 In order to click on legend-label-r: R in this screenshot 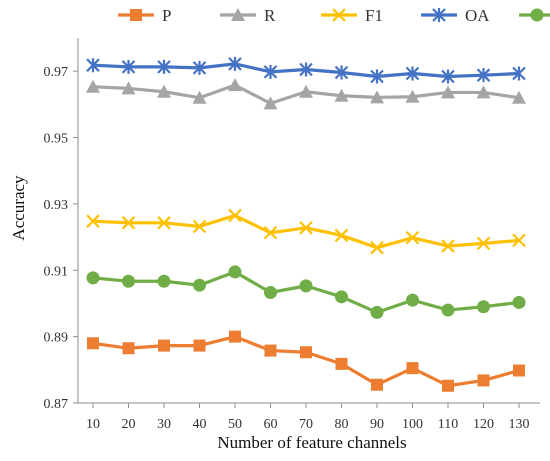, I will do `click(270, 15)`.